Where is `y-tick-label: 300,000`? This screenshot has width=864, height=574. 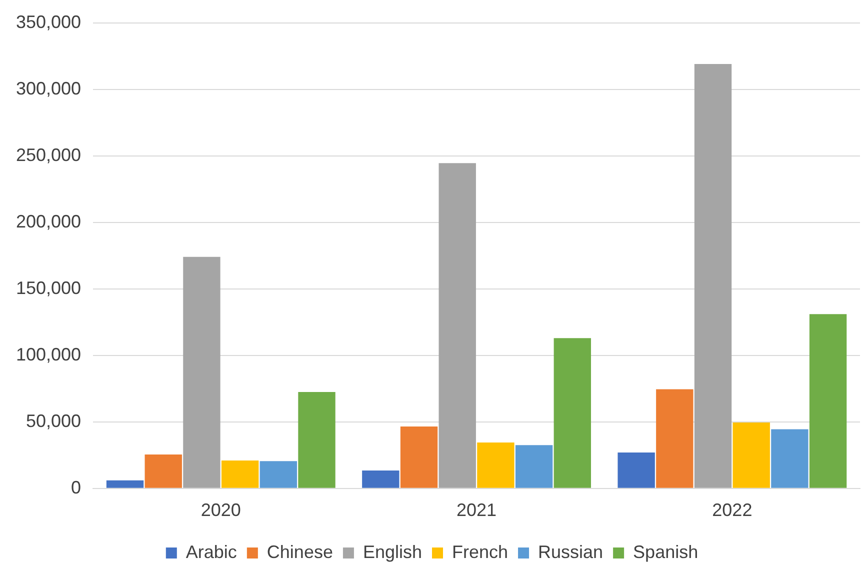
y-tick-label: 300,000 is located at coordinates (49, 88).